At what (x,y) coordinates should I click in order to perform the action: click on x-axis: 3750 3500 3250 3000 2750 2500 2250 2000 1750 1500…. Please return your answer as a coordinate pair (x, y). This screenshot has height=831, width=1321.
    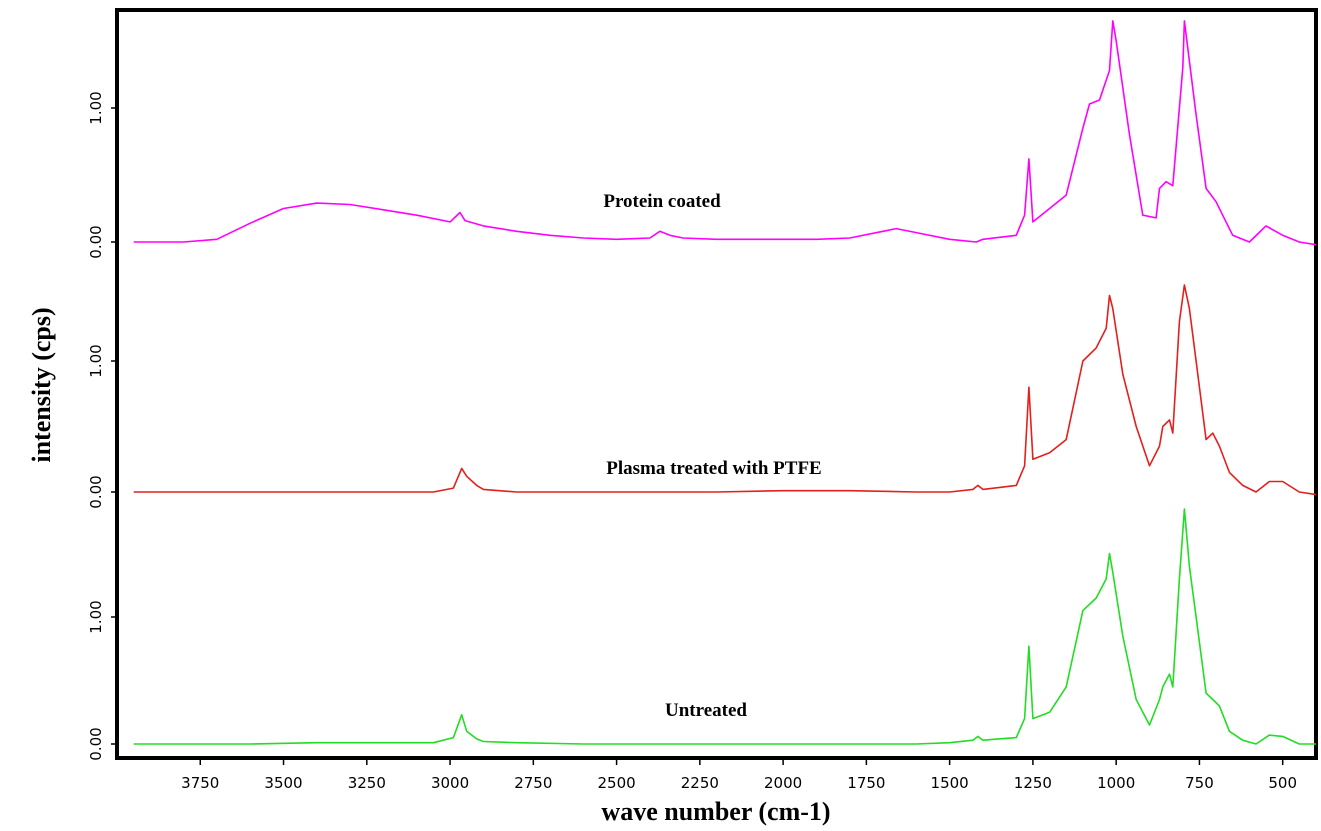
    Looking at the image, I should click on (739, 775).